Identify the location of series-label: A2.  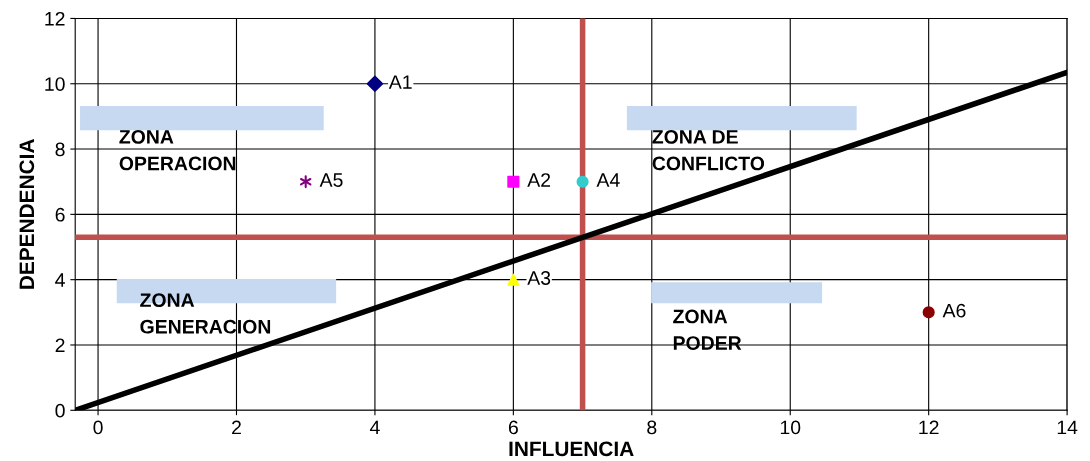
(539, 180).